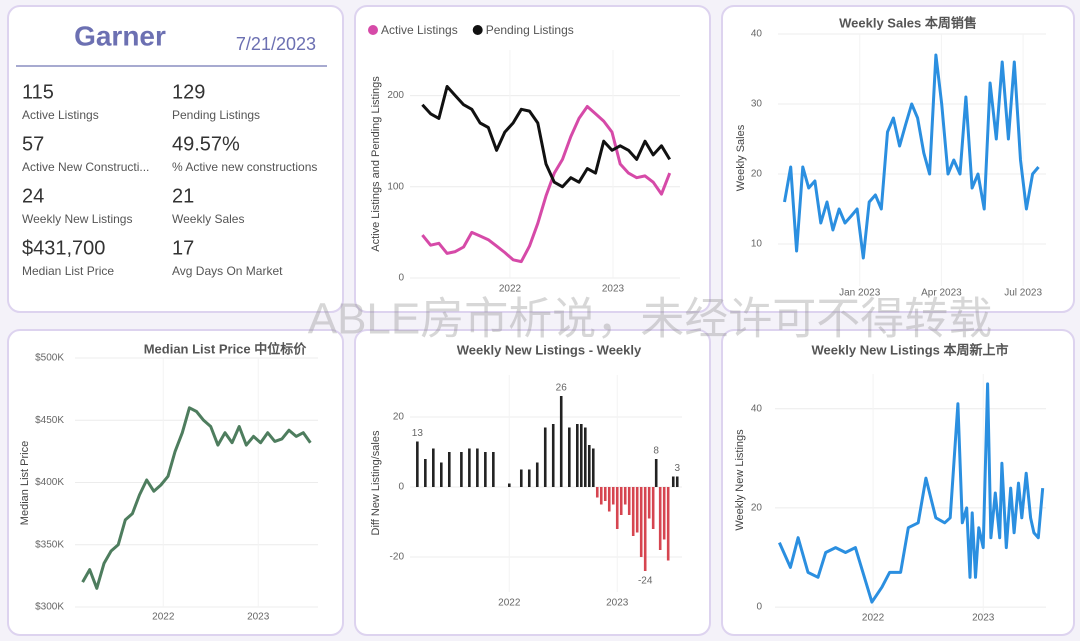  Describe the element at coordinates (941, 293) in the screenshot. I see `x-tick-label: Apr 2023` at that location.